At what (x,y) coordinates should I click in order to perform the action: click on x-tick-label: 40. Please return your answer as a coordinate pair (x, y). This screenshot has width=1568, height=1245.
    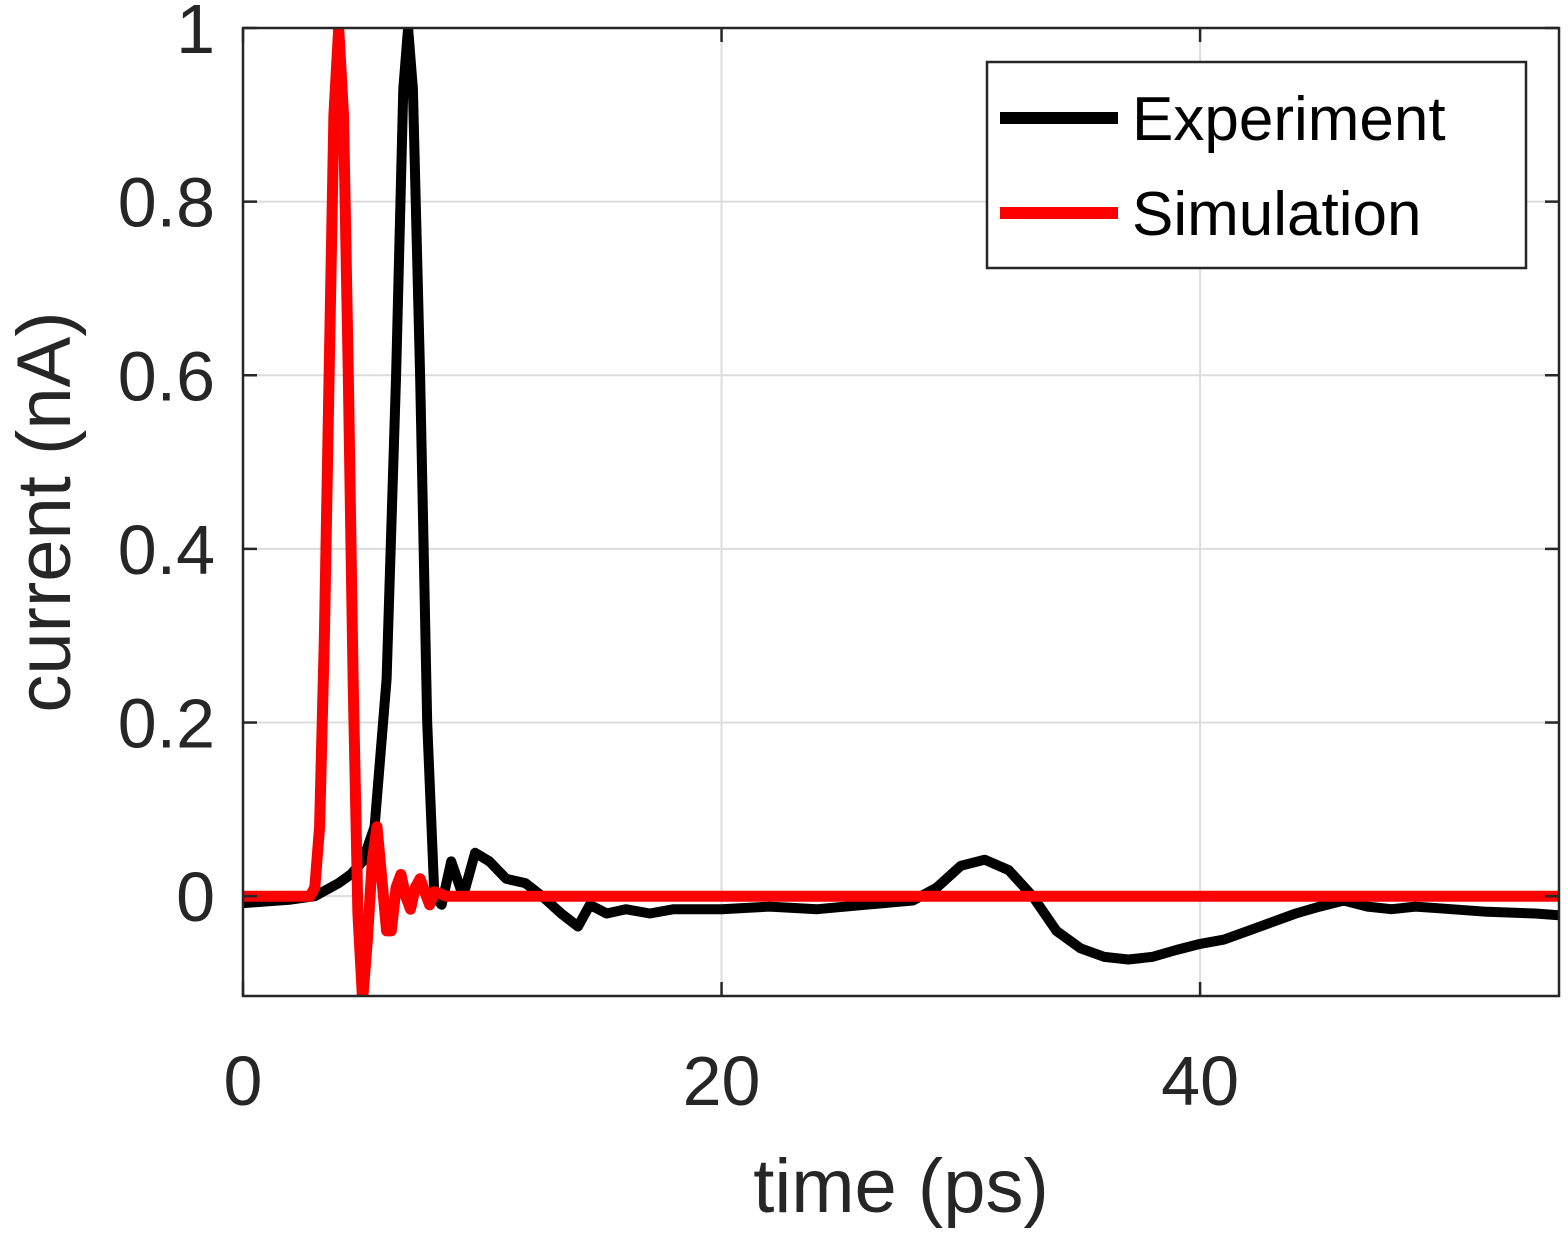
    Looking at the image, I should click on (1200, 1081).